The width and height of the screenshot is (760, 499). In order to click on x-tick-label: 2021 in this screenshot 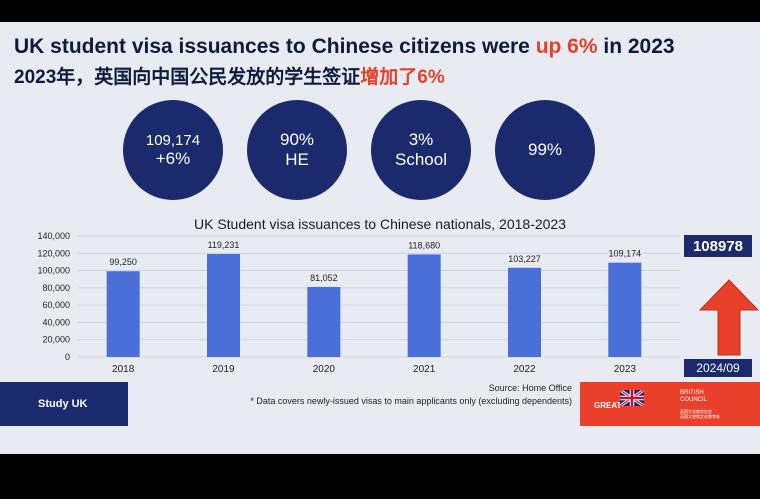, I will do `click(424, 369)`.